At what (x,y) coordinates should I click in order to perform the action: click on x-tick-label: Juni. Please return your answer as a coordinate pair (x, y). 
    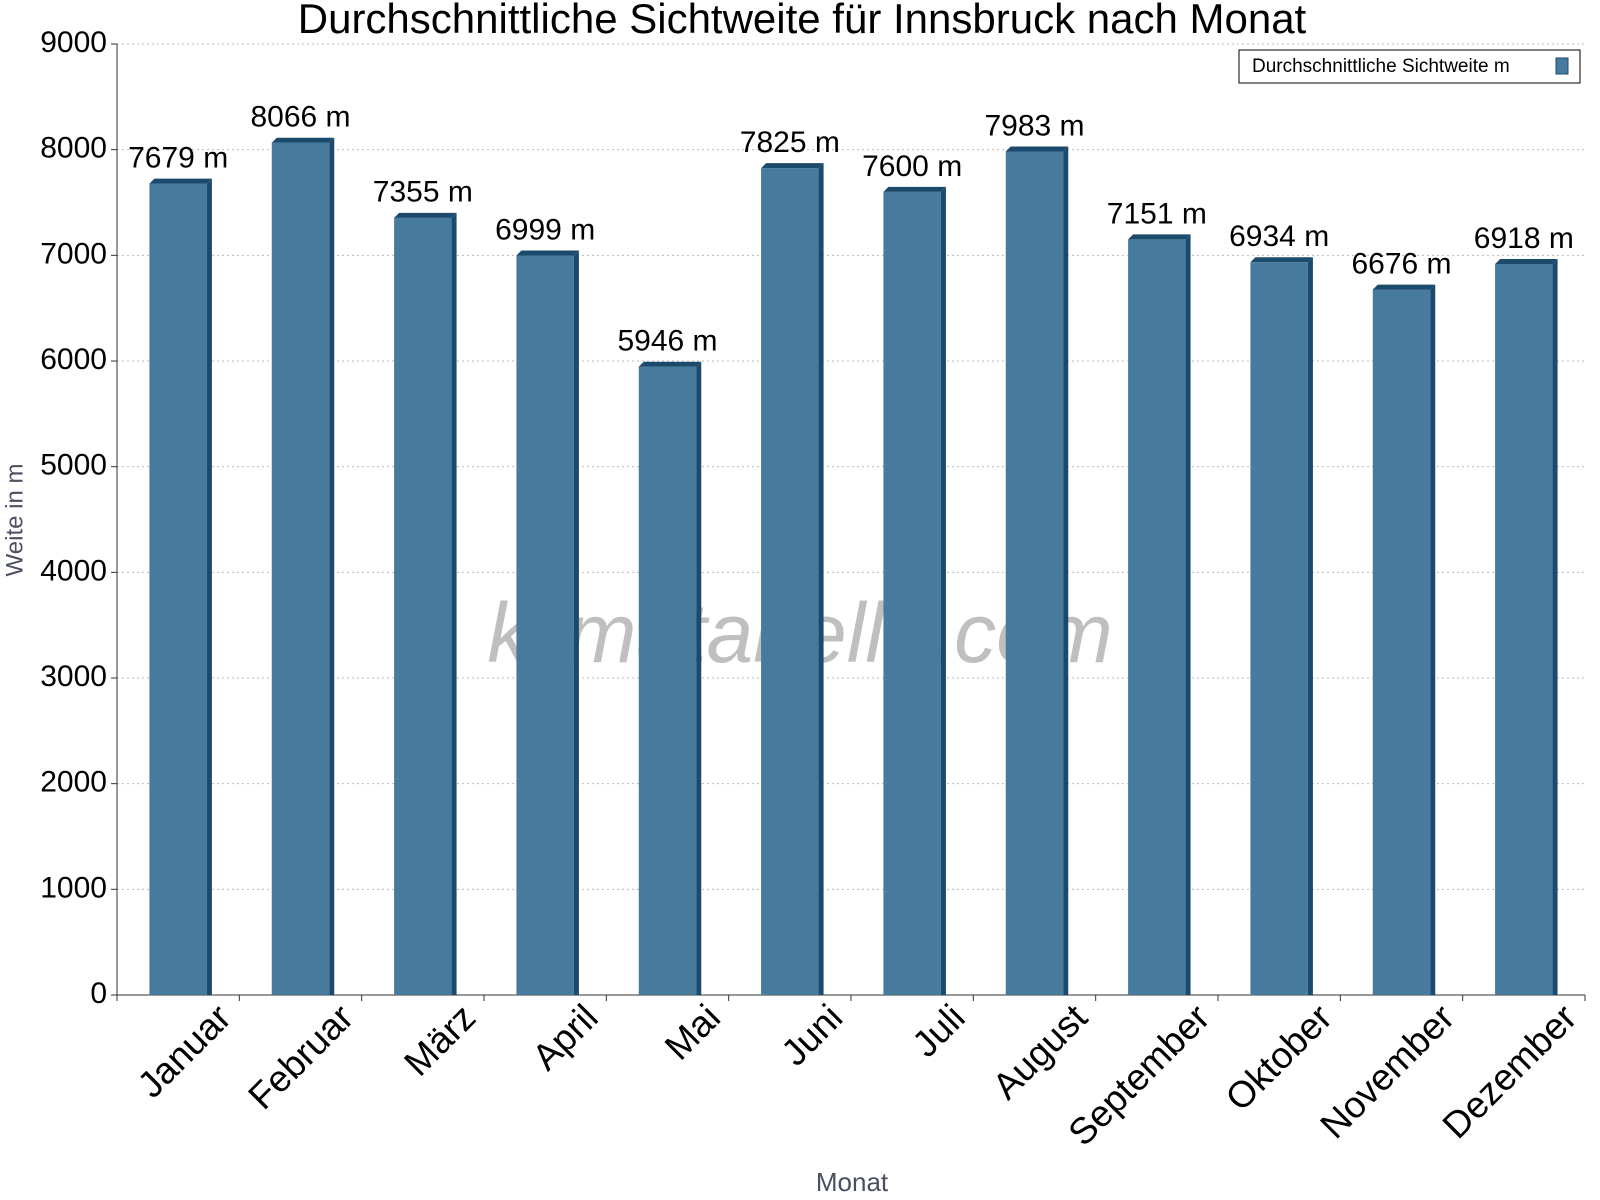
    Looking at the image, I should click on (811, 1035).